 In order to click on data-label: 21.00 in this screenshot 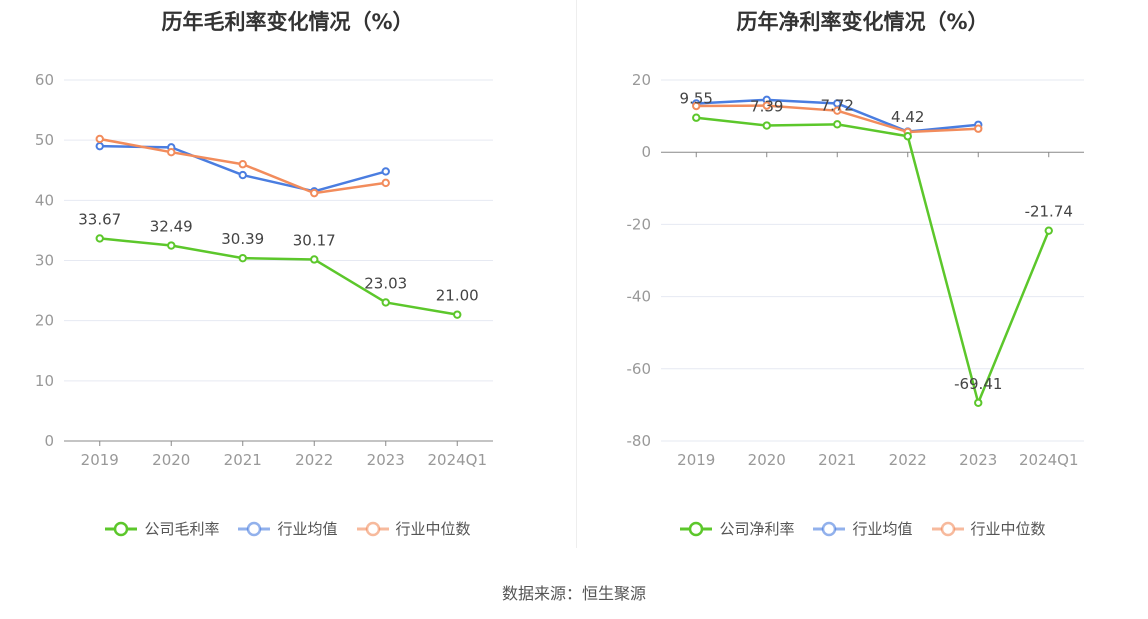, I will do `click(457, 296)`.